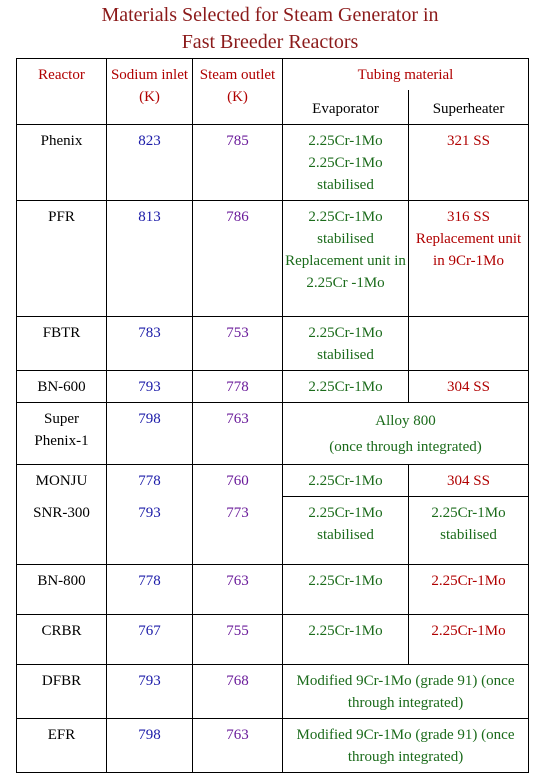 This screenshot has width=540, height=780. Describe the element at coordinates (149, 343) in the screenshot. I see `sodium-inlet-value: 783` at that location.